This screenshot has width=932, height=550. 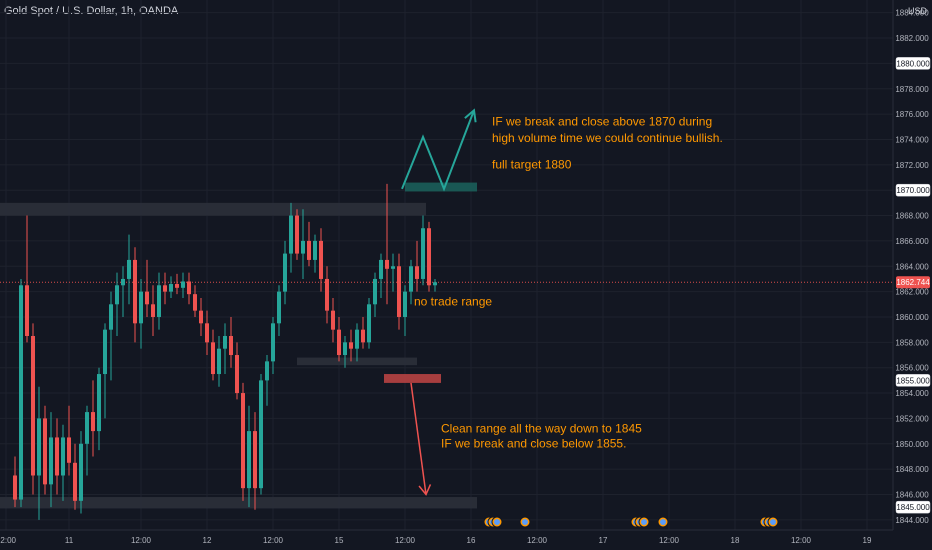 I want to click on price-level-label: 1870.000, so click(x=913, y=190).